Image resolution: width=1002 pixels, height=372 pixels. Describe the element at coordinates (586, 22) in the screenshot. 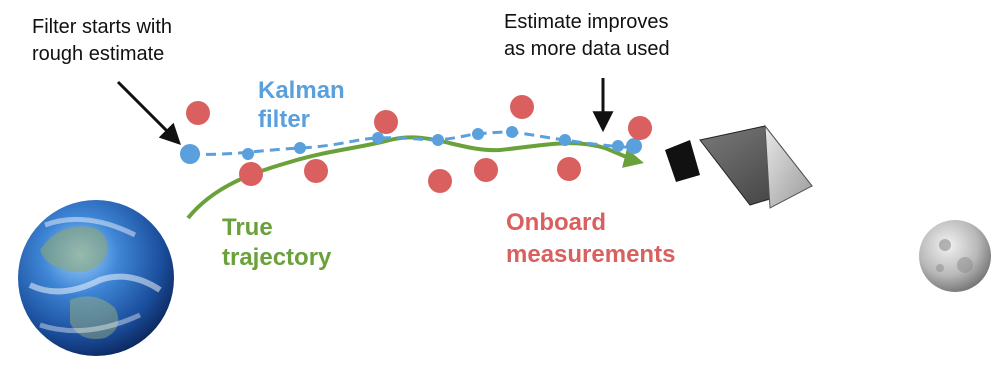

I see `estimate-improves-annotation-line1: Estimate improves` at that location.